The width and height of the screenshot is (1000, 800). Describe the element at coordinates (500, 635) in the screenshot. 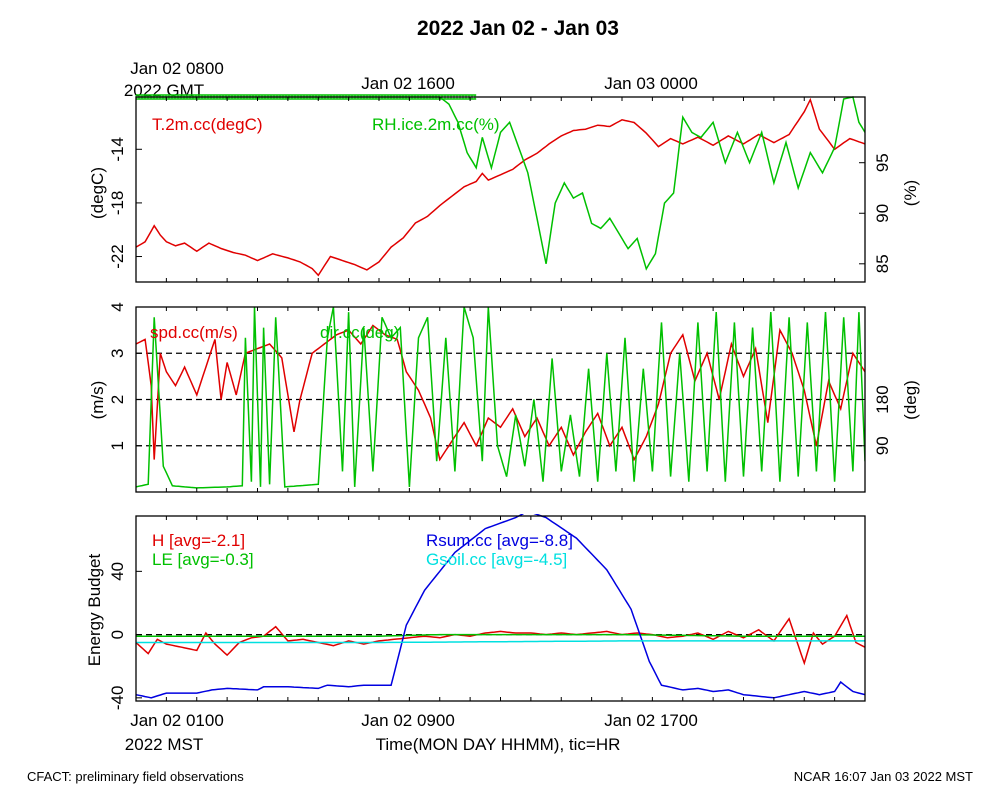

I see `series-line-green` at that location.